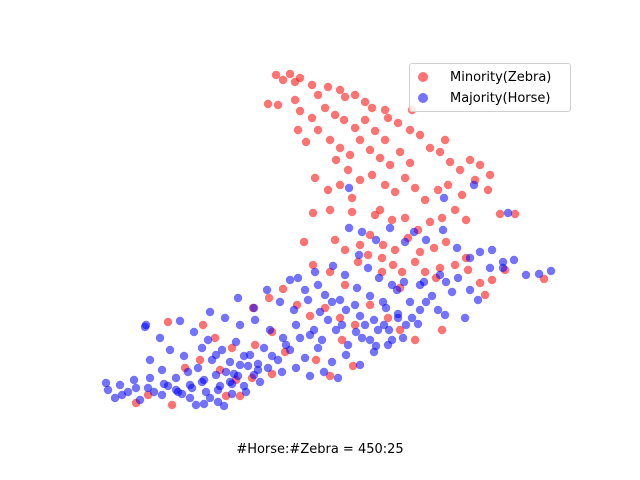  Describe the element at coordinates (423, 98) in the screenshot. I see `legend-marker-majority` at that location.